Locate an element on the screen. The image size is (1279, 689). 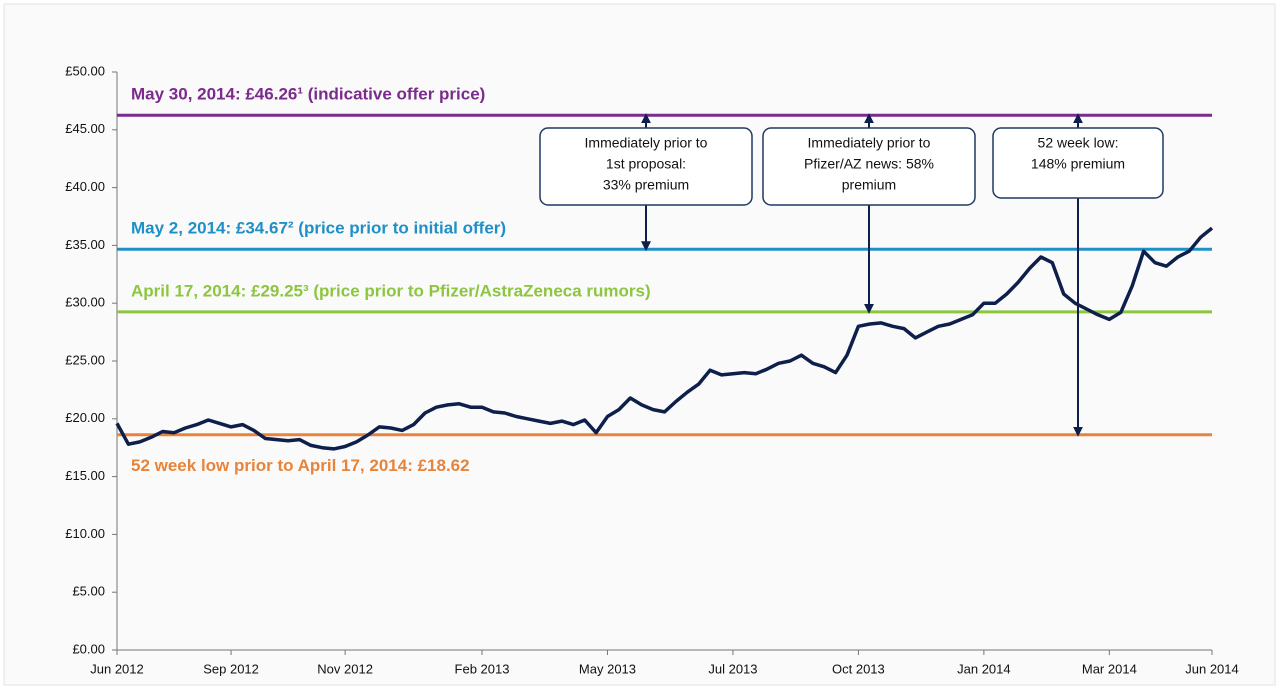
x-tick-label: Jan 2014 is located at coordinates (984, 668).